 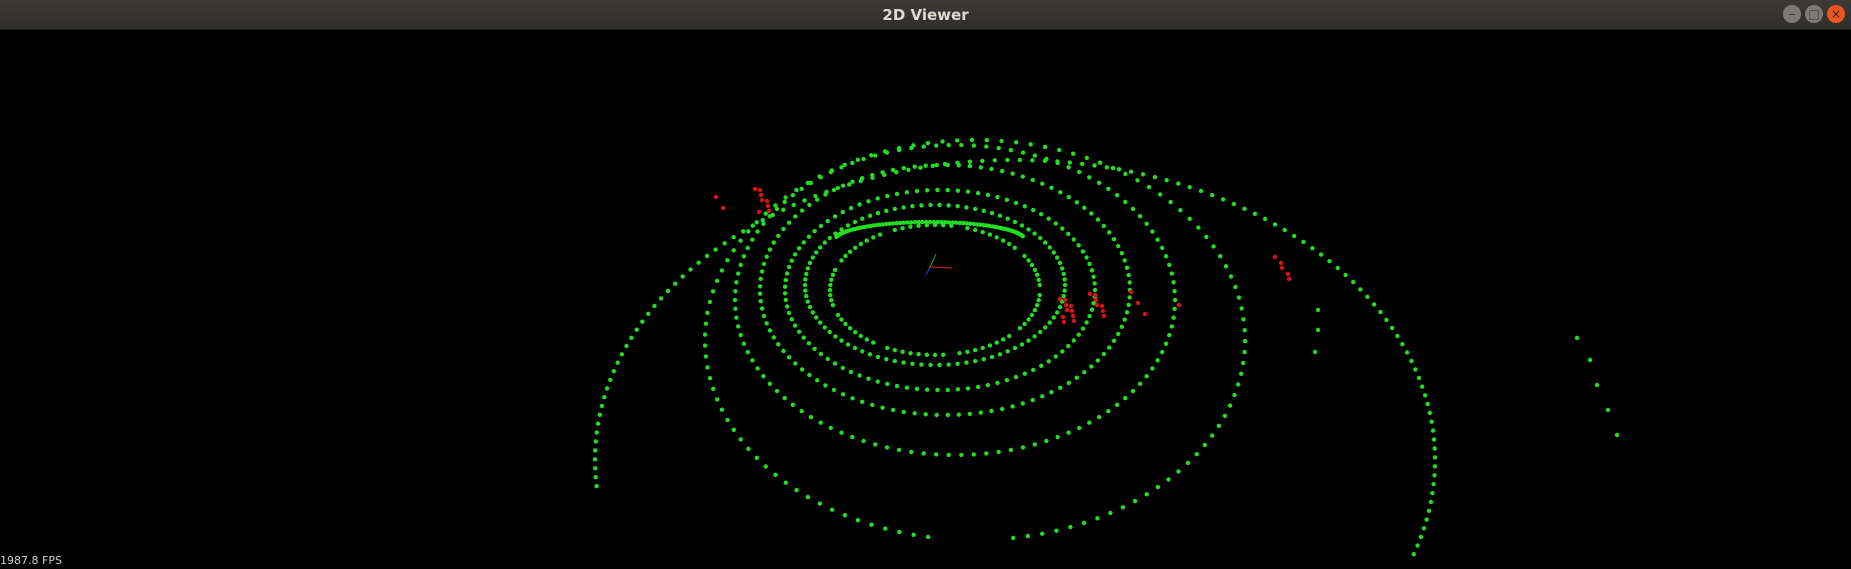 I want to click on fps-counter: 1987.8 FPS, so click(x=31, y=560).